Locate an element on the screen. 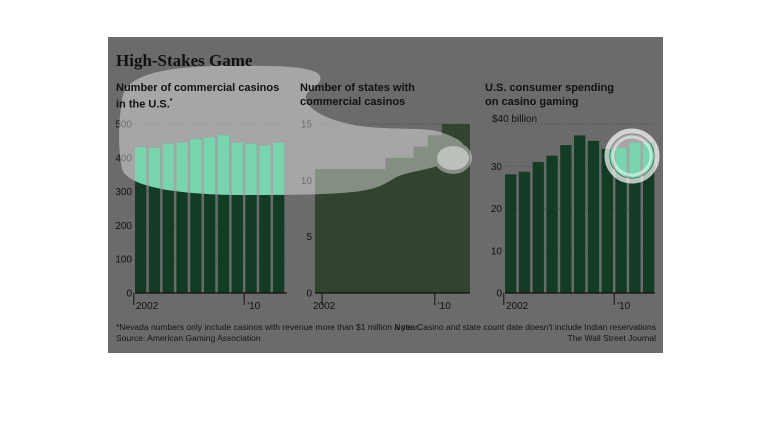 This screenshot has width=770, height=448. states-xtick-label: '10 is located at coordinates (444, 306).